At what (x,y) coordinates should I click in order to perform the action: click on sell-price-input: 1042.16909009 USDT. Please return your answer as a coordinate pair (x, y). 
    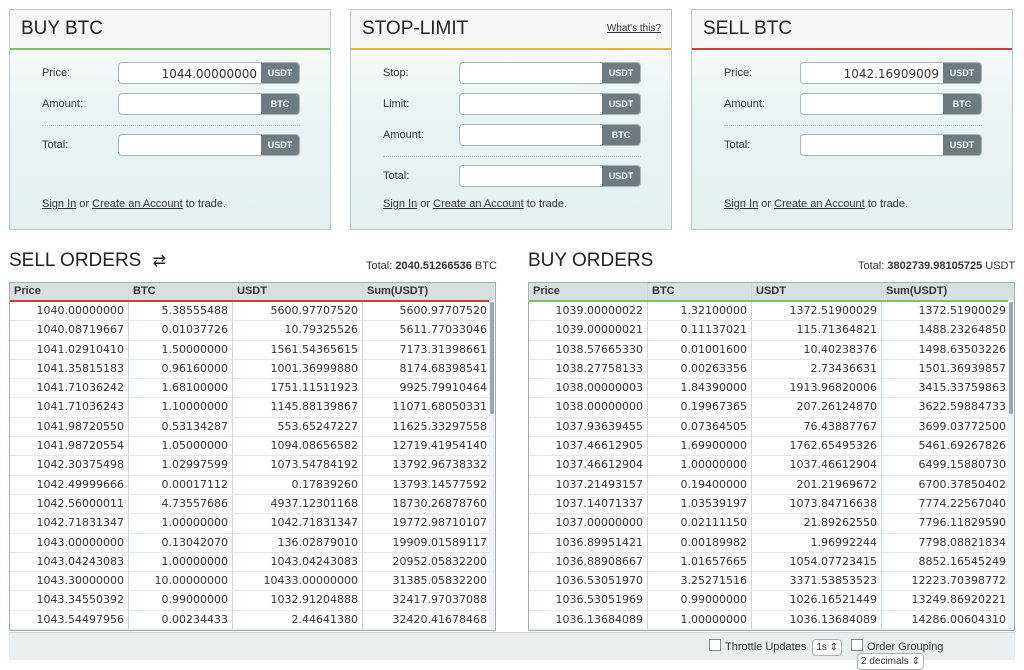
    Looking at the image, I should click on (891, 73).